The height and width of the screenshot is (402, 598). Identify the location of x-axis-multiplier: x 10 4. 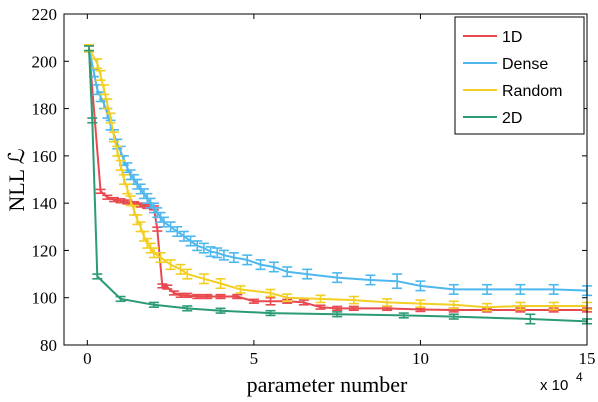
(561, 382).